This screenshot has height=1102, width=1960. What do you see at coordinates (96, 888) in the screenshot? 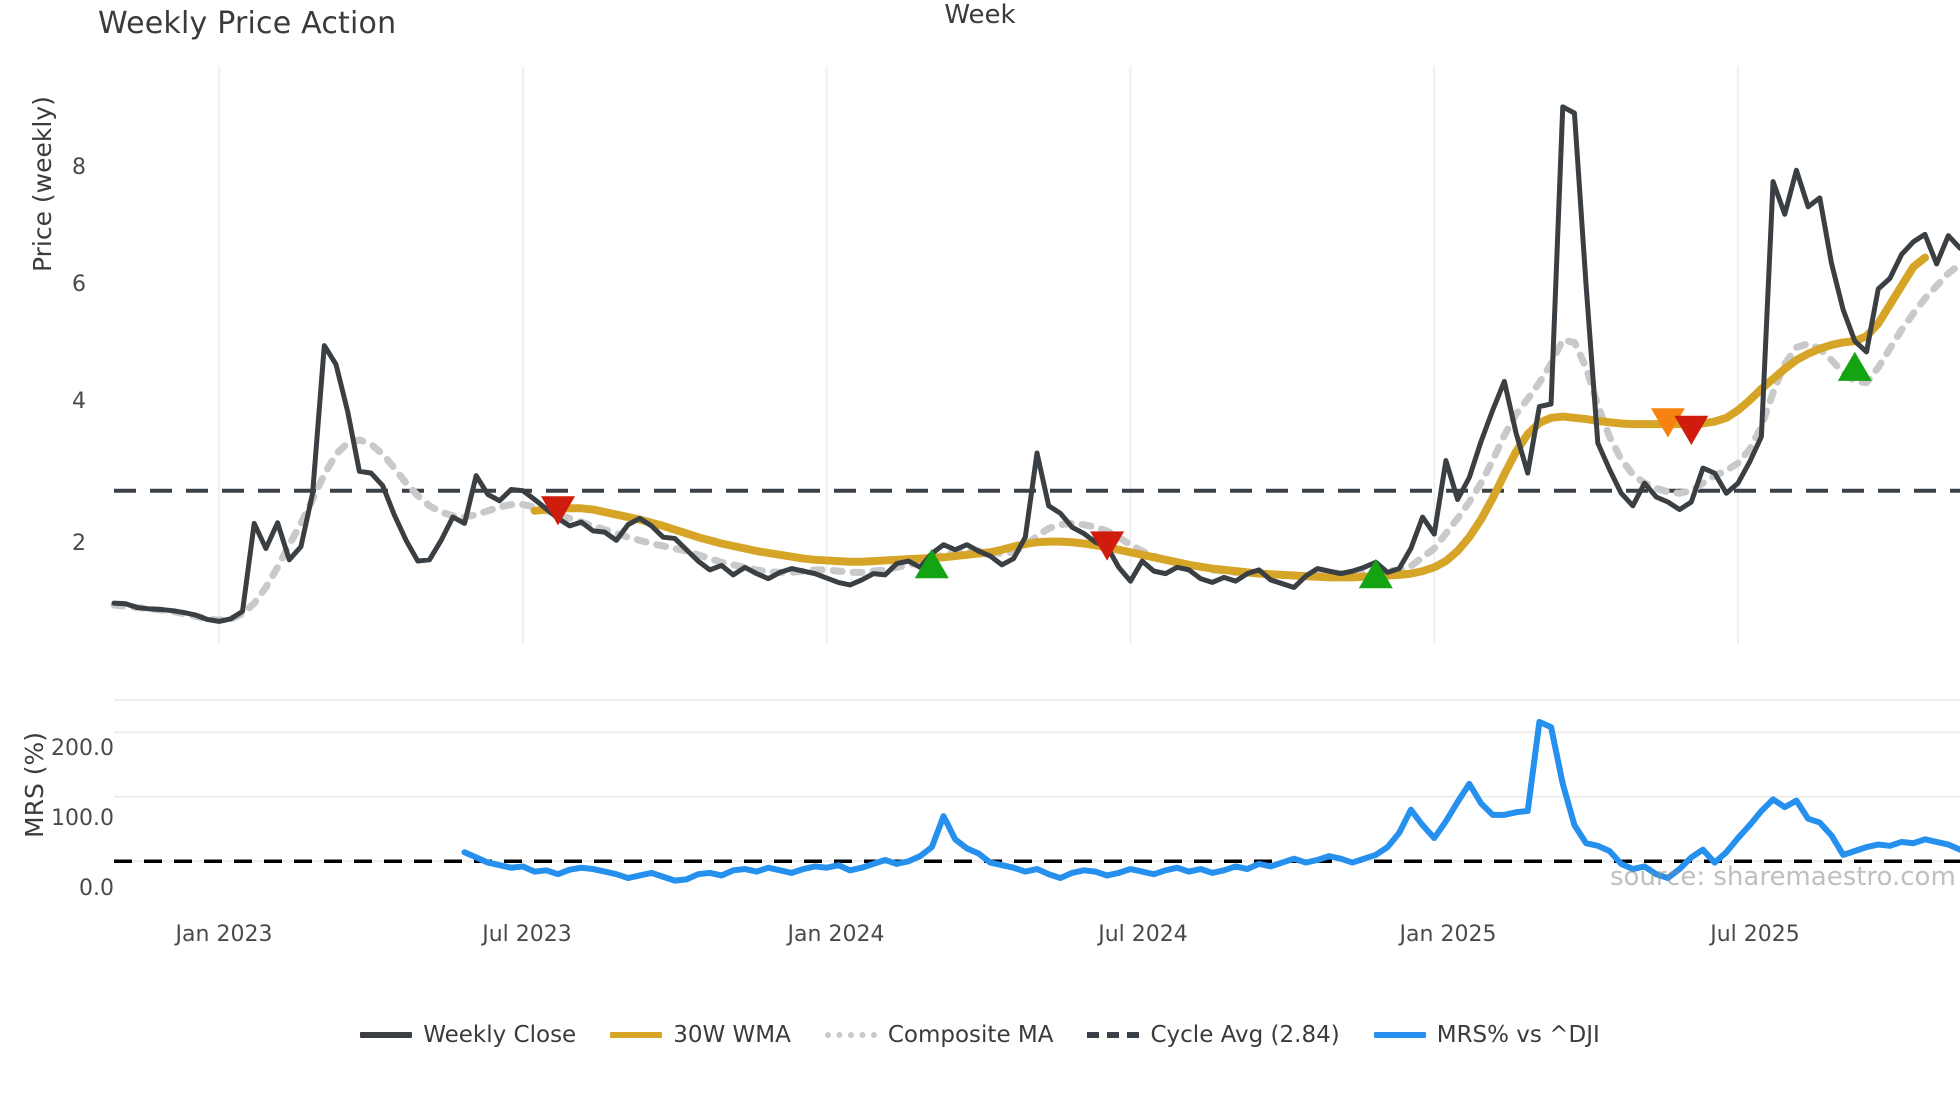
I see `mrs-ytick-0: 0.0` at bounding box center [96, 888].